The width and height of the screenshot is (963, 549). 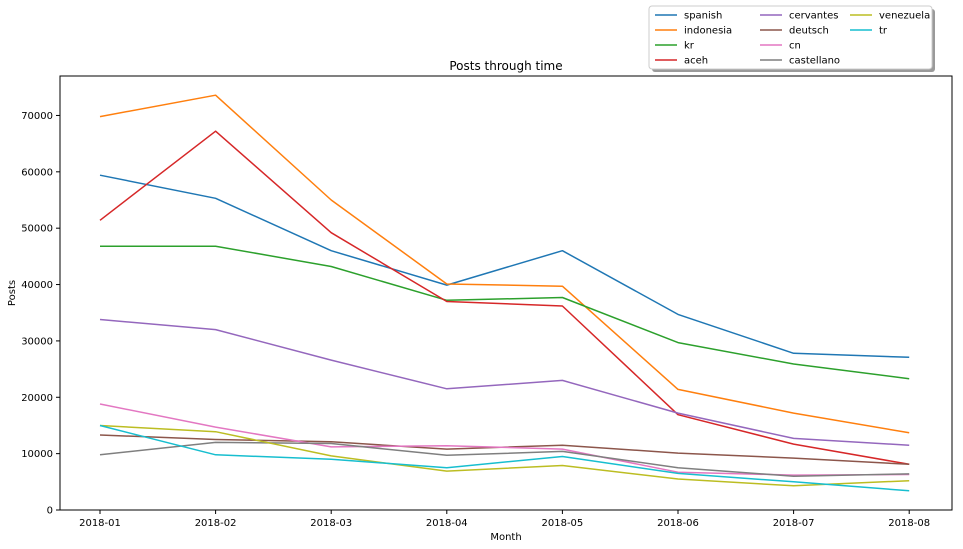 What do you see at coordinates (331, 523) in the screenshot?
I see `x-tick-label: 2018-03` at bounding box center [331, 523].